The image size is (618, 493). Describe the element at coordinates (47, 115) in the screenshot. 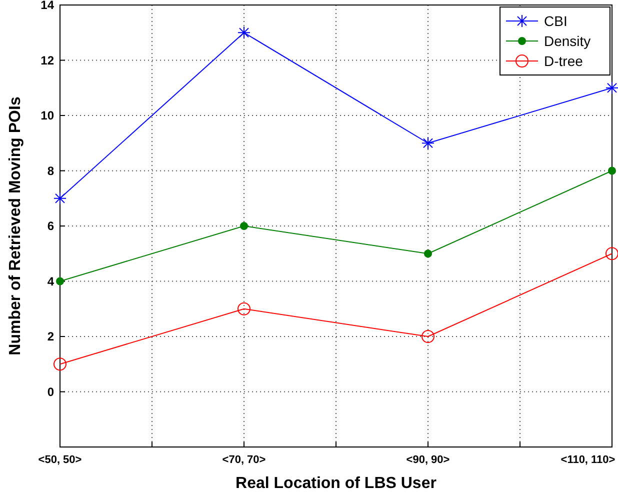

I see `y-tick-label: 10` at that location.